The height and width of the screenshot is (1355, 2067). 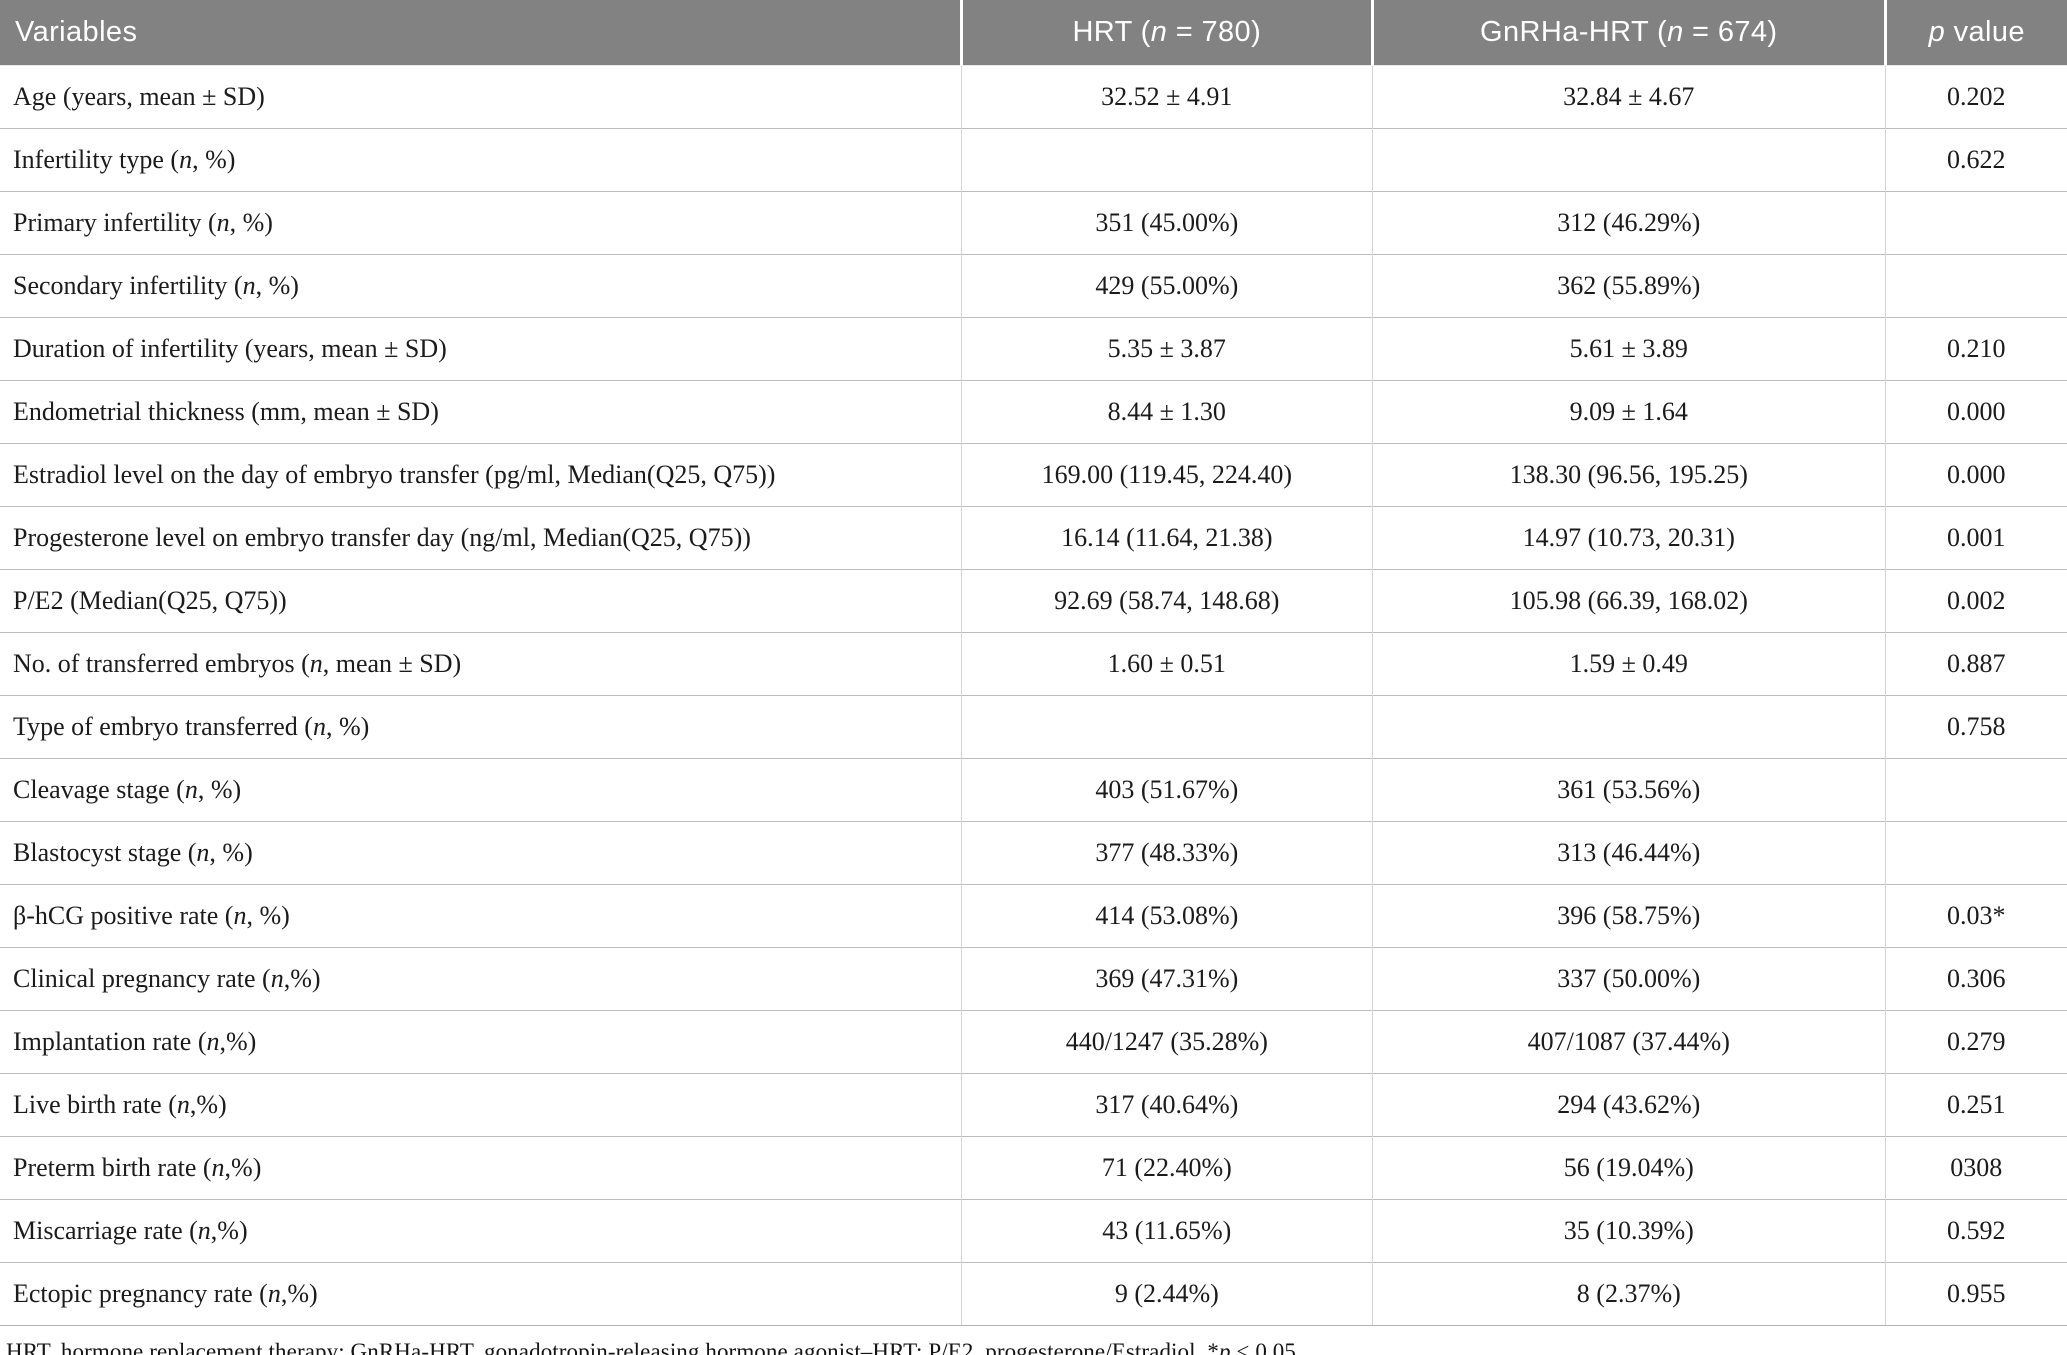 I want to click on hrt-value-cell: 377 (48.33%), so click(x=1166, y=853).